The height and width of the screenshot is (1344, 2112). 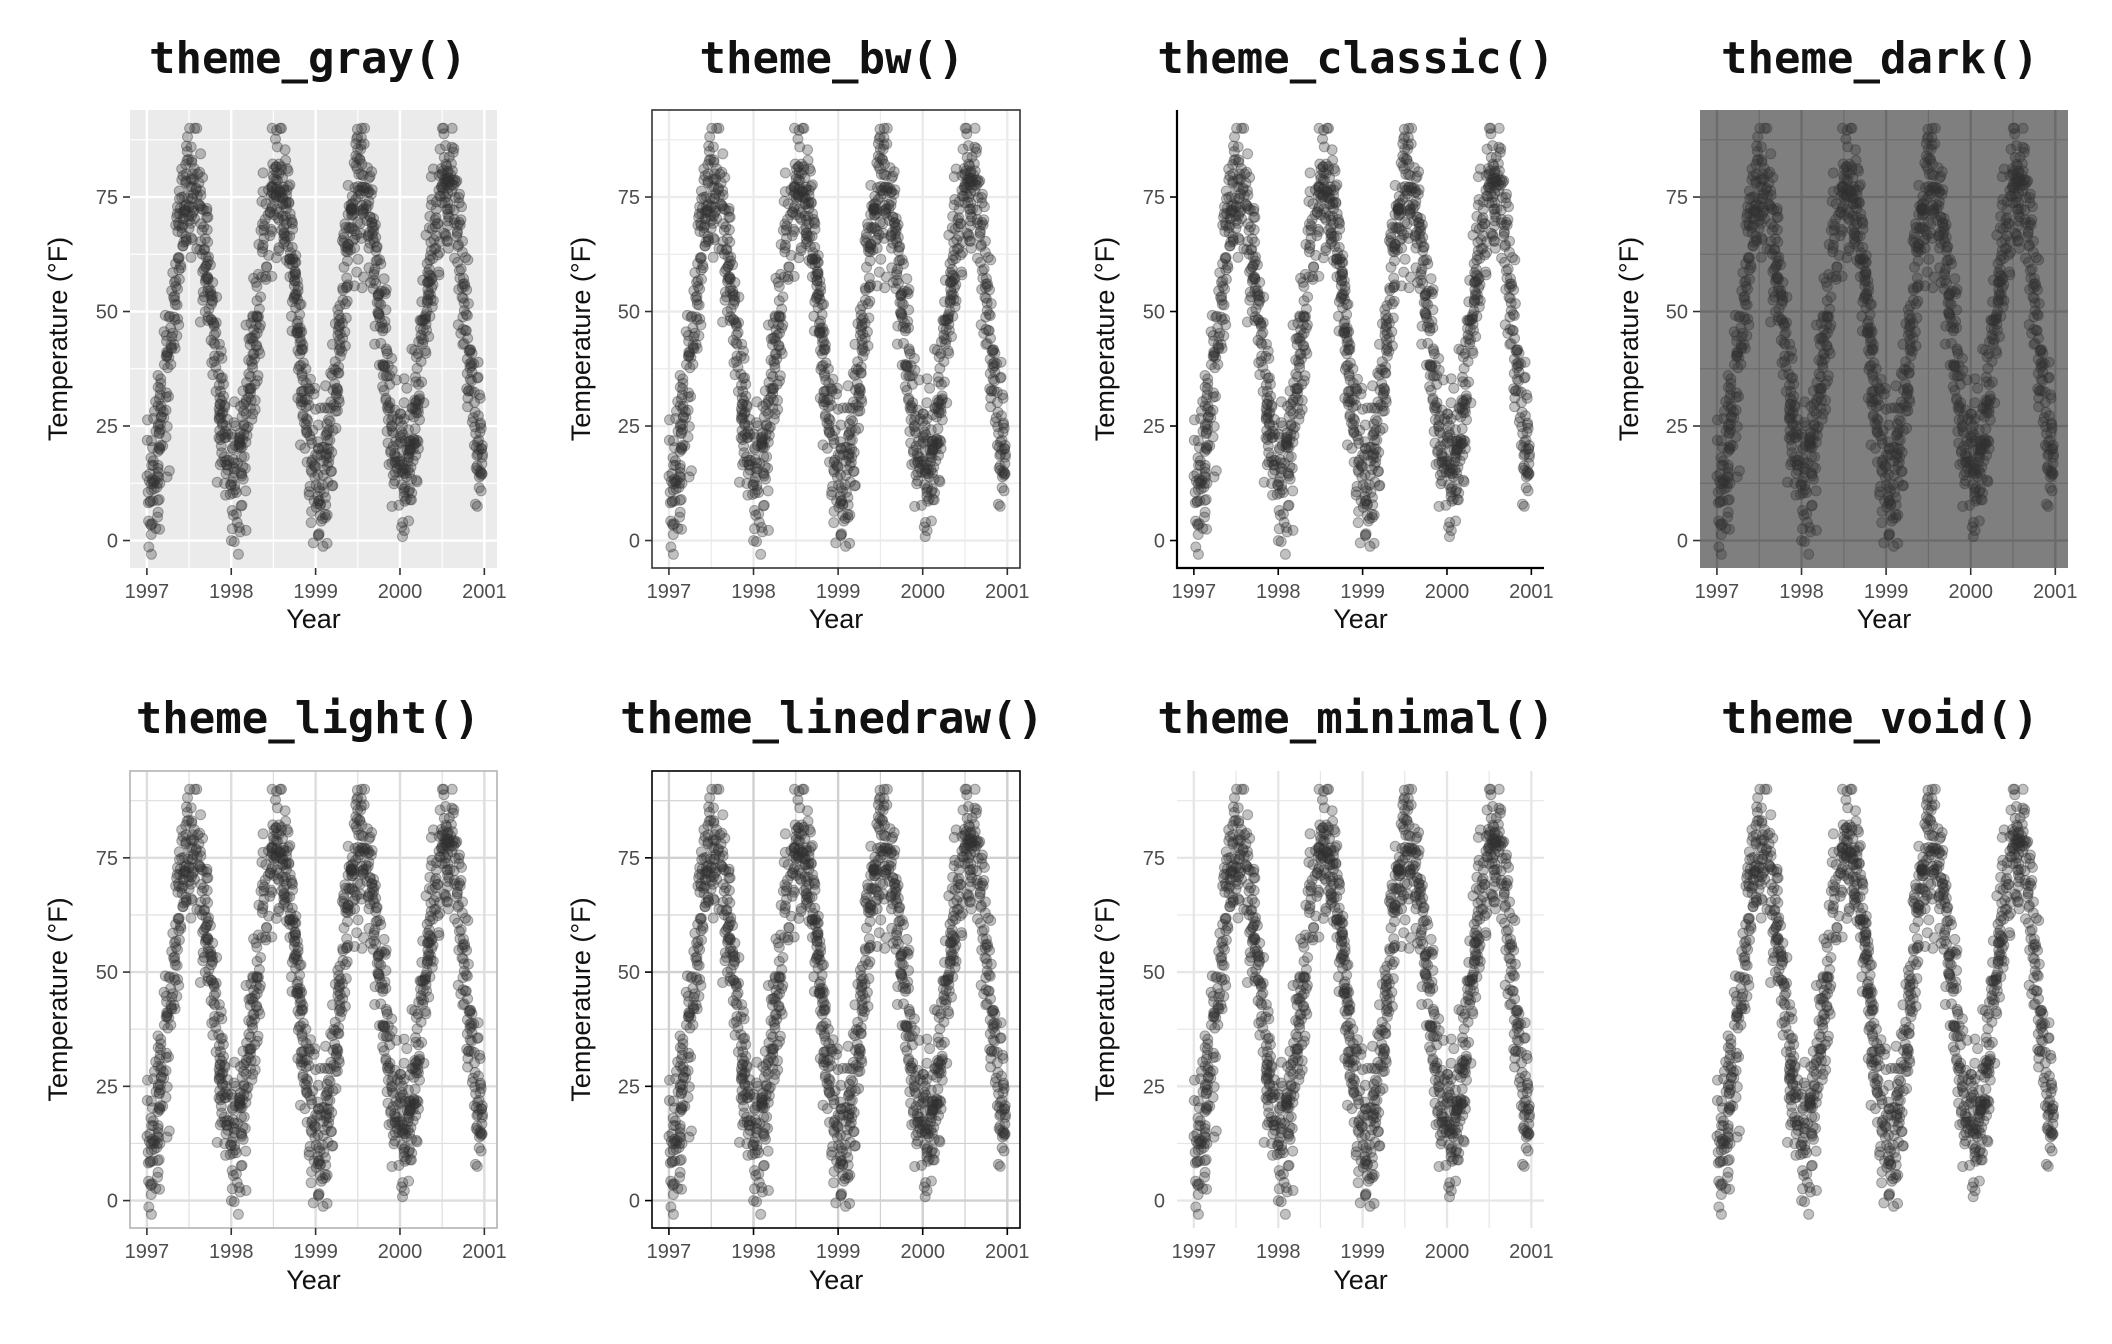 I want to click on y-axis-title: Temperature (°F), so click(x=58, y=339).